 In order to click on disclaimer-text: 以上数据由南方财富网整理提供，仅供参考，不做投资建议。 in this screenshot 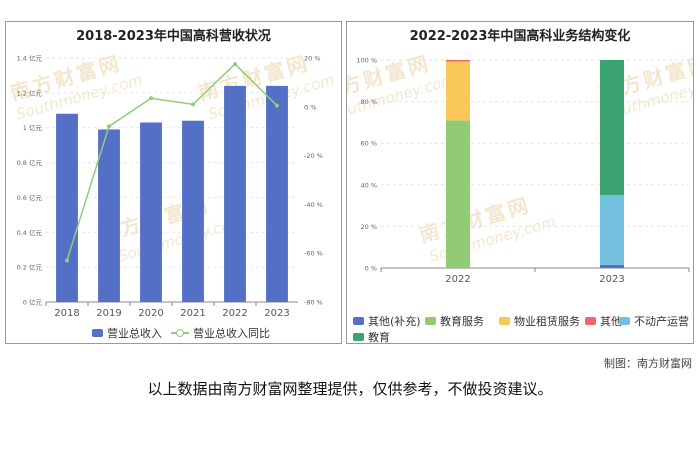, I will do `click(350, 389)`.